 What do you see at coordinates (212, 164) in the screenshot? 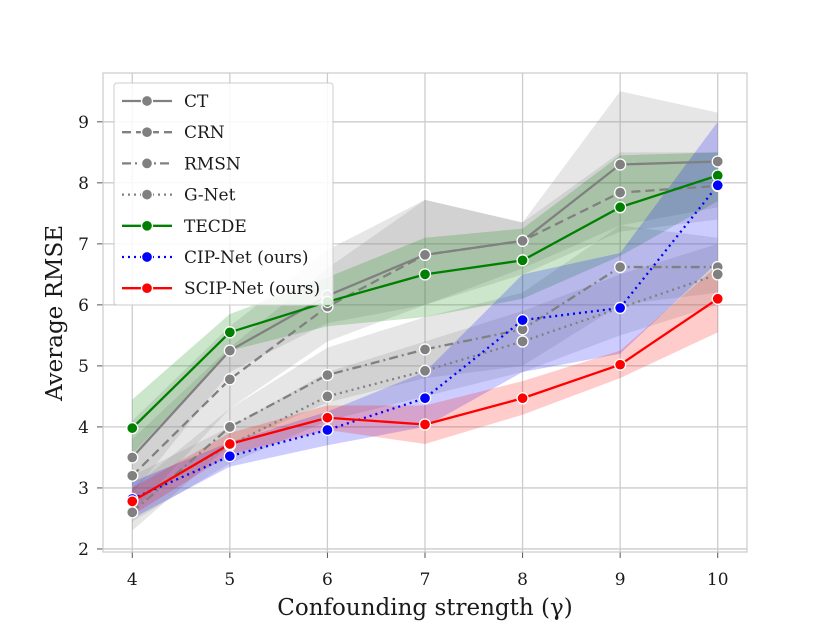
I see `legend-label-rmsn: RMSN` at bounding box center [212, 164].